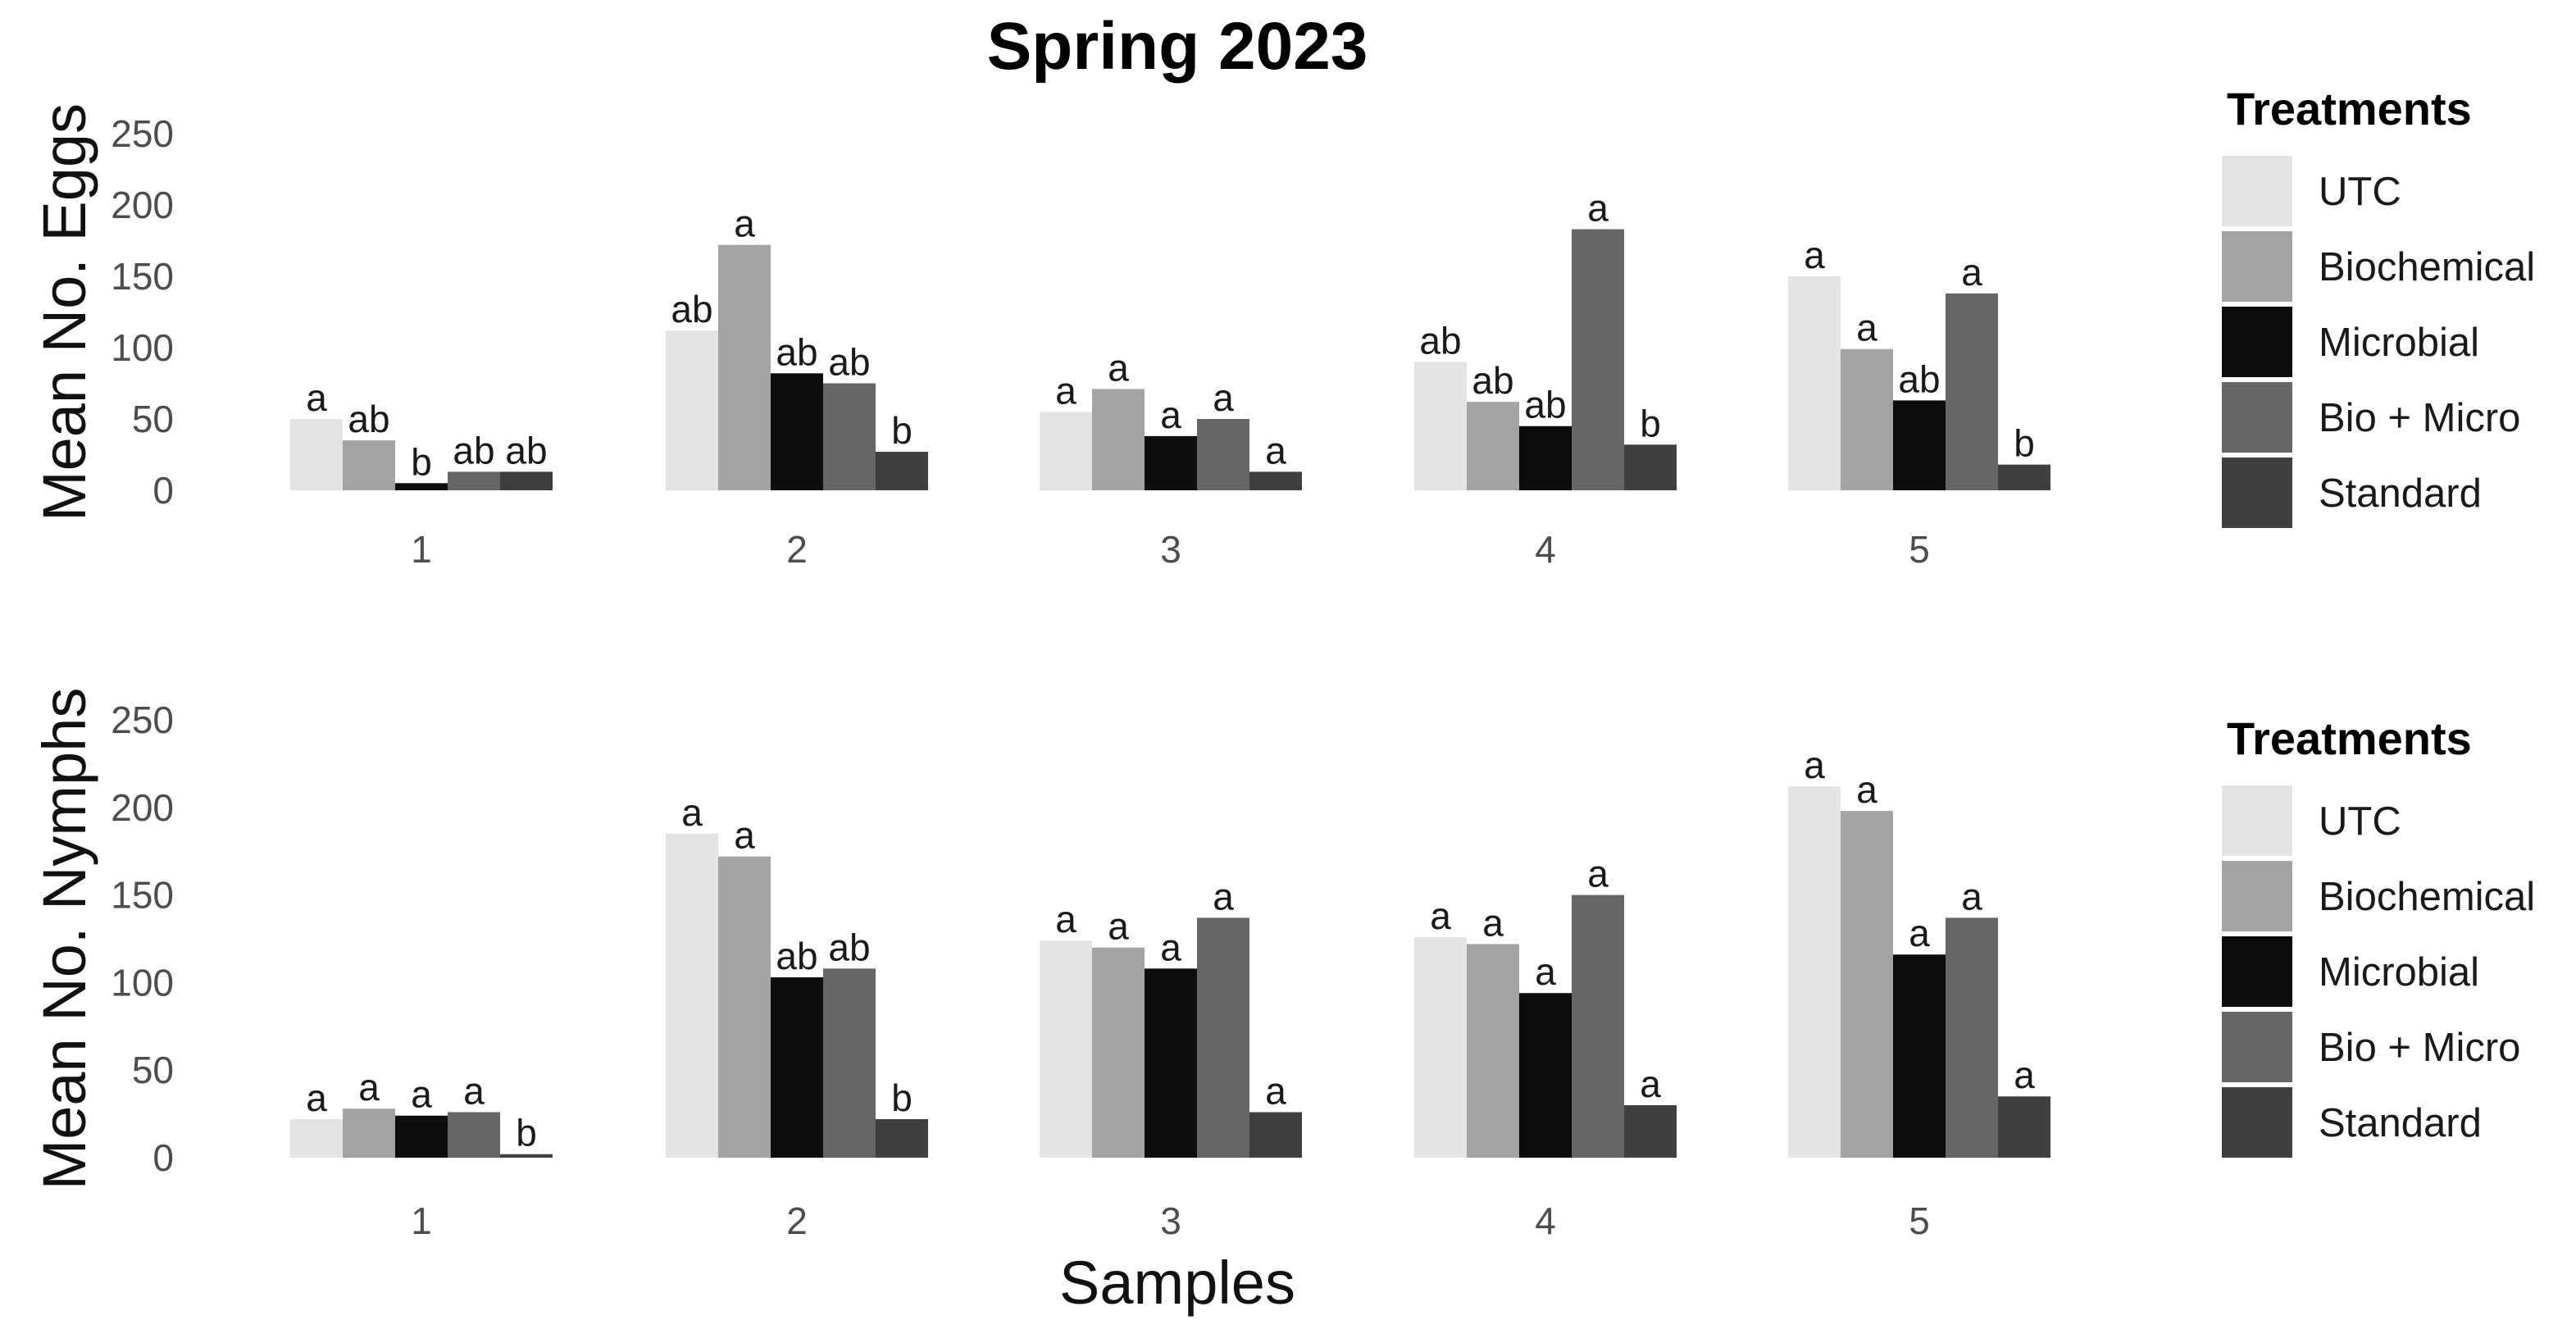  I want to click on x-axis-title: Samples, so click(1177, 1283).